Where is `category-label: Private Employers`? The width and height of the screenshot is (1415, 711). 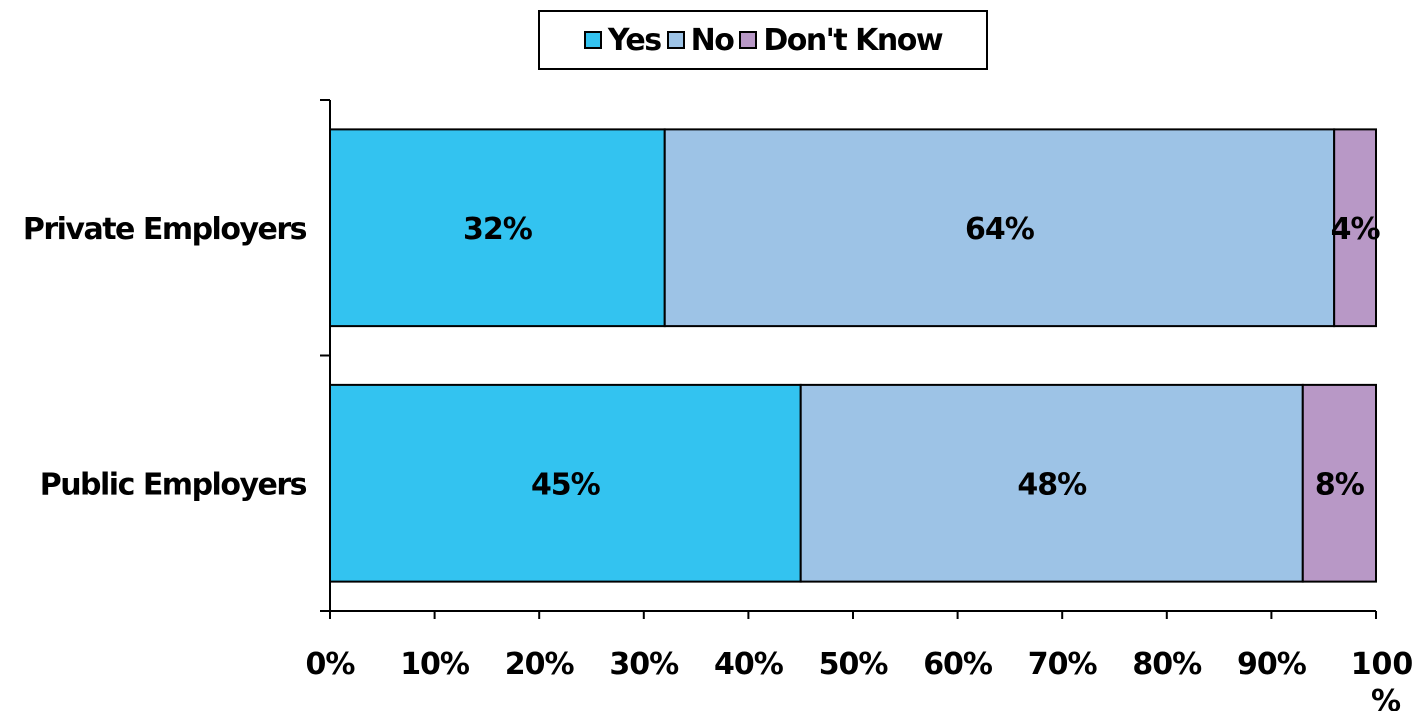
category-label: Private Employers is located at coordinates (165, 229).